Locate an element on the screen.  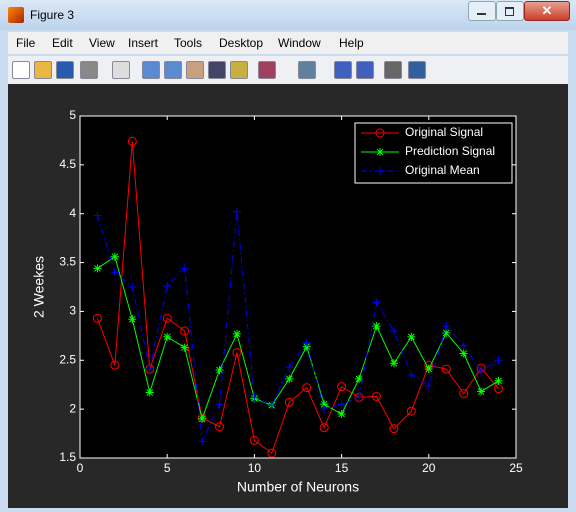
y-tick-label: 2 is located at coordinates (72, 408).